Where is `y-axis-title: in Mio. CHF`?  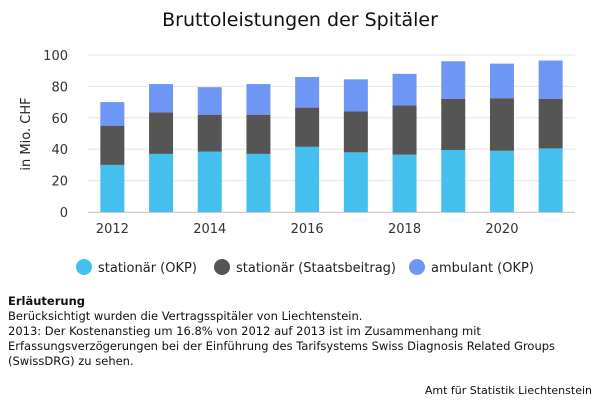
y-axis-title: in Mio. CHF is located at coordinates (26, 133).